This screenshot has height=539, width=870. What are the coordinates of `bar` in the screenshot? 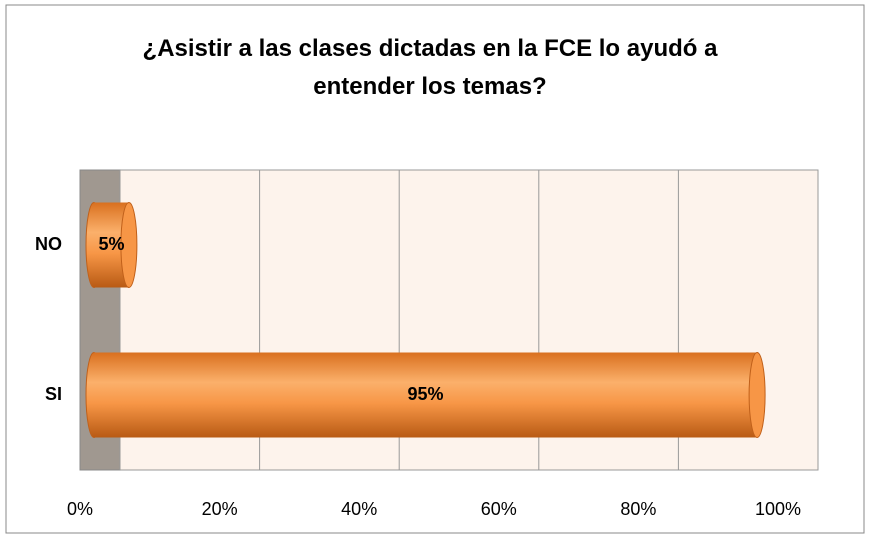 It's located at (426, 395).